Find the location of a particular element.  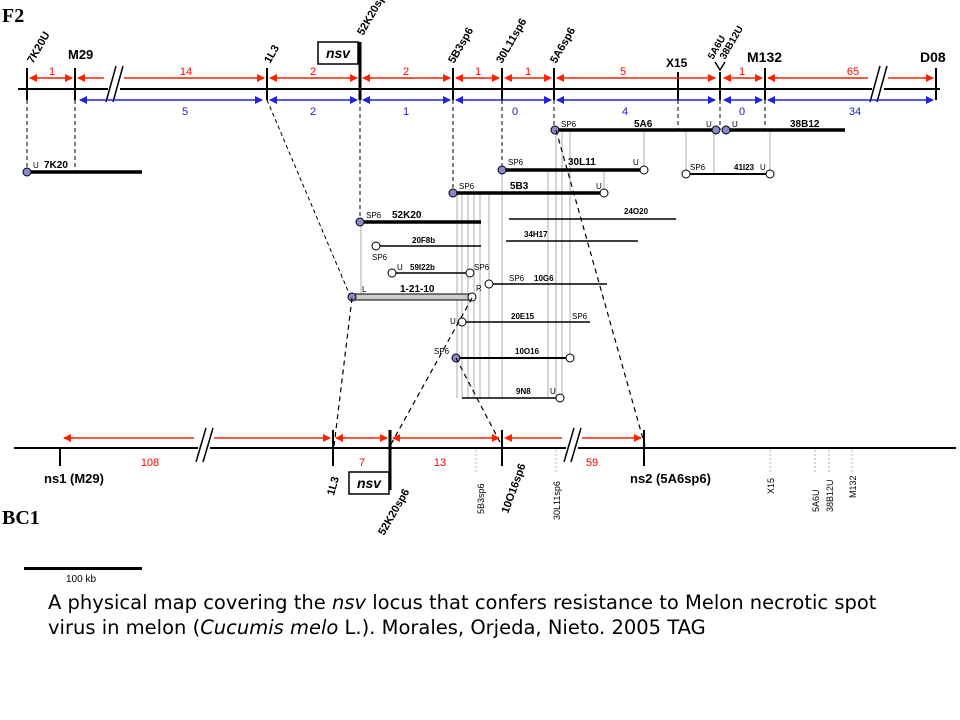

marker-D08: D08 is located at coordinates (933, 57).